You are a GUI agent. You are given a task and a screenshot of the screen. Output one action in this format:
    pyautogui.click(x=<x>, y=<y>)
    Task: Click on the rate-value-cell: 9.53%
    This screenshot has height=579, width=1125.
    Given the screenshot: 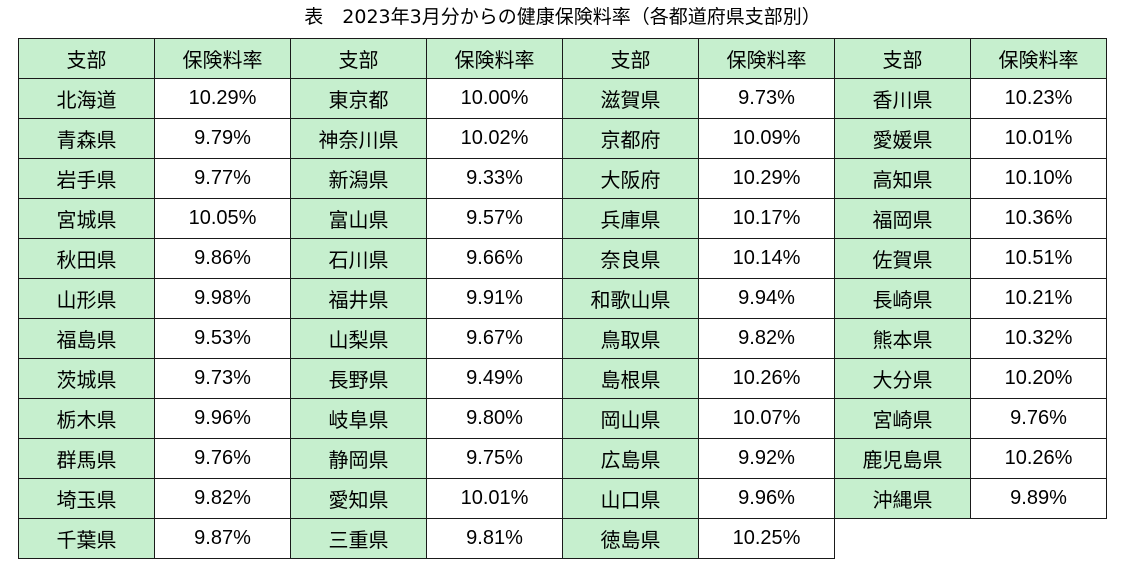 What is the action you would take?
    pyautogui.click(x=222, y=338)
    